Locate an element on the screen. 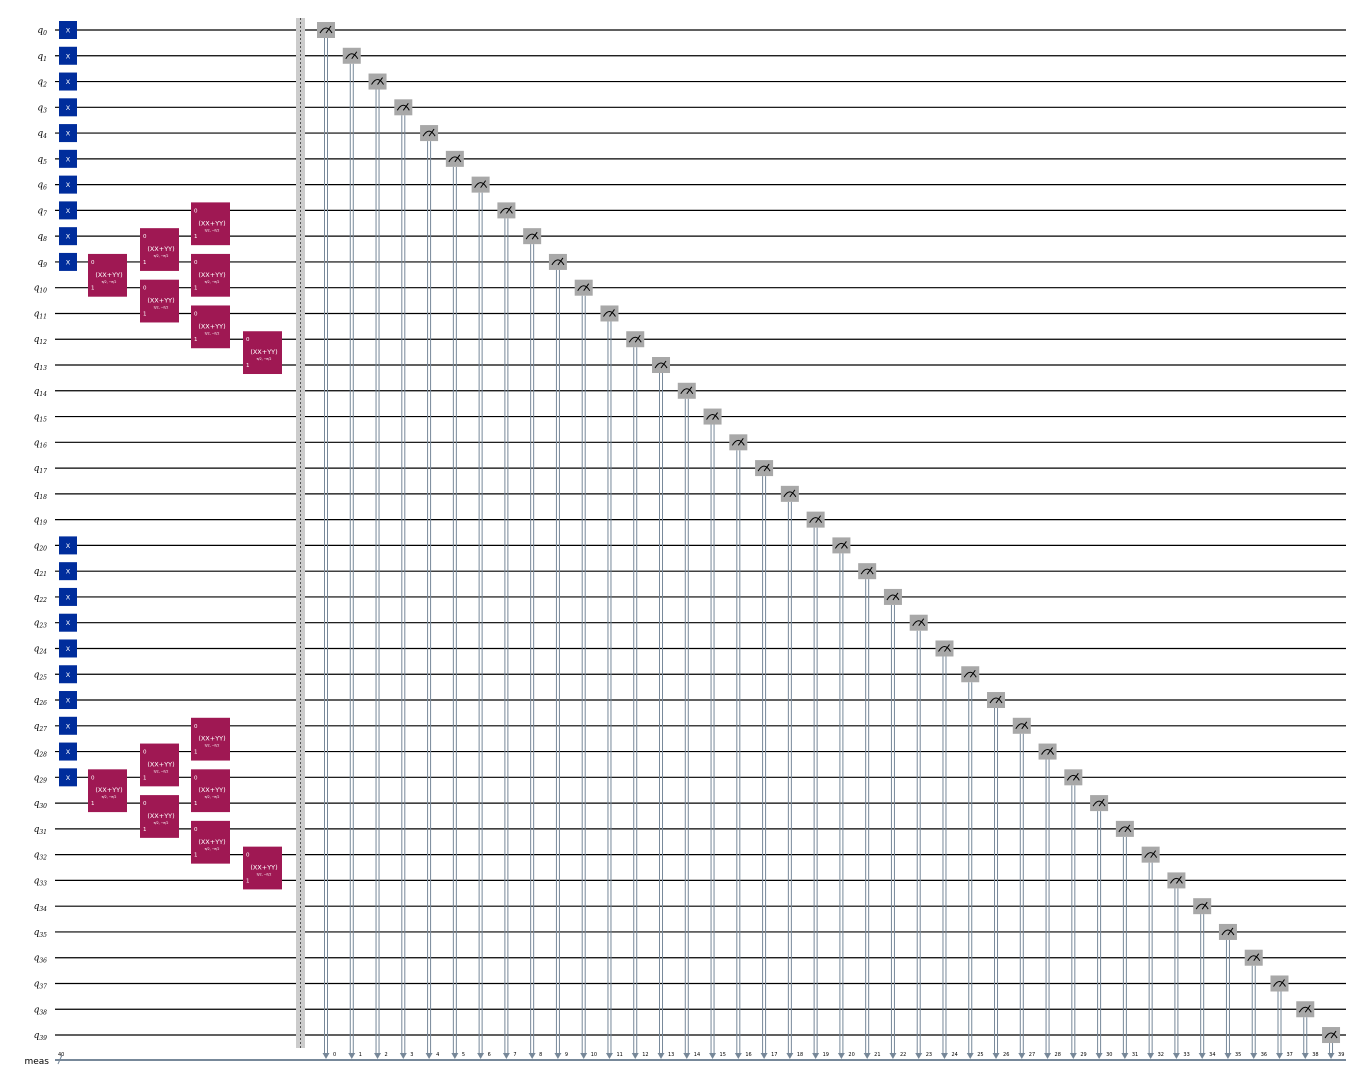  measure-bit-index: 36 is located at coordinates (1264, 1055).